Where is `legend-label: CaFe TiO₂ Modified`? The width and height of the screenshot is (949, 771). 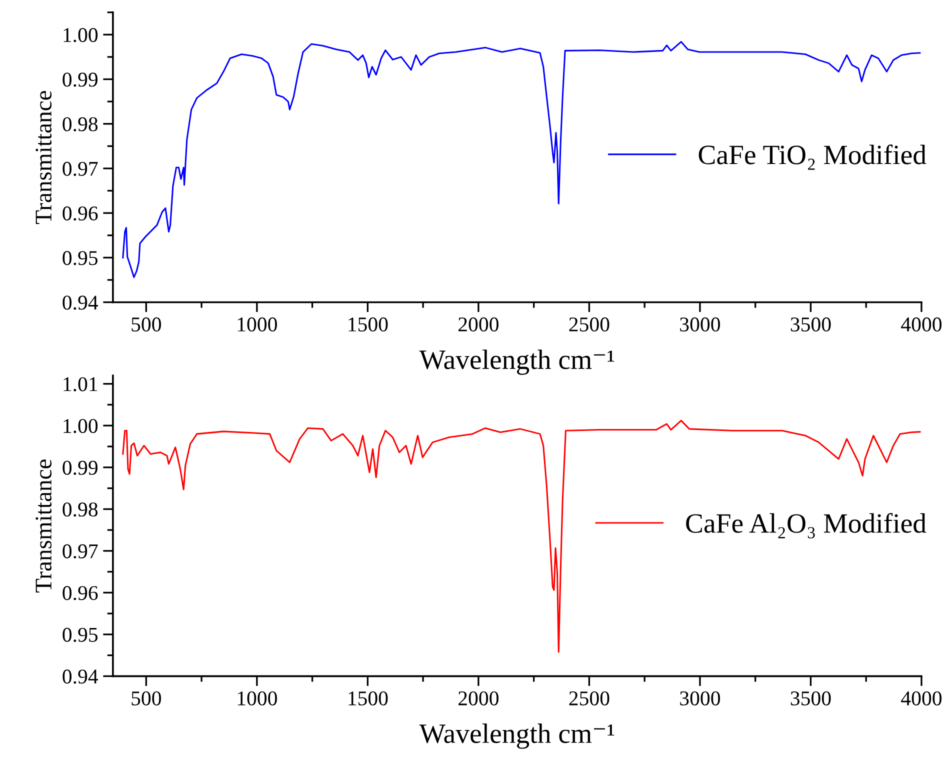 legend-label: CaFe TiO₂ Modified is located at coordinates (812, 157).